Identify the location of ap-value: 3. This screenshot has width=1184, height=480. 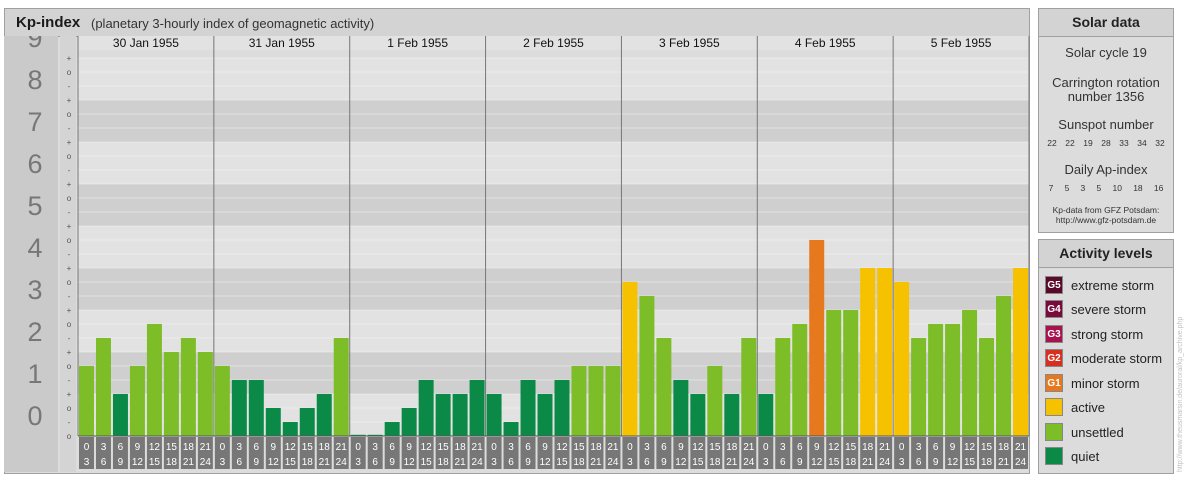
(1083, 188).